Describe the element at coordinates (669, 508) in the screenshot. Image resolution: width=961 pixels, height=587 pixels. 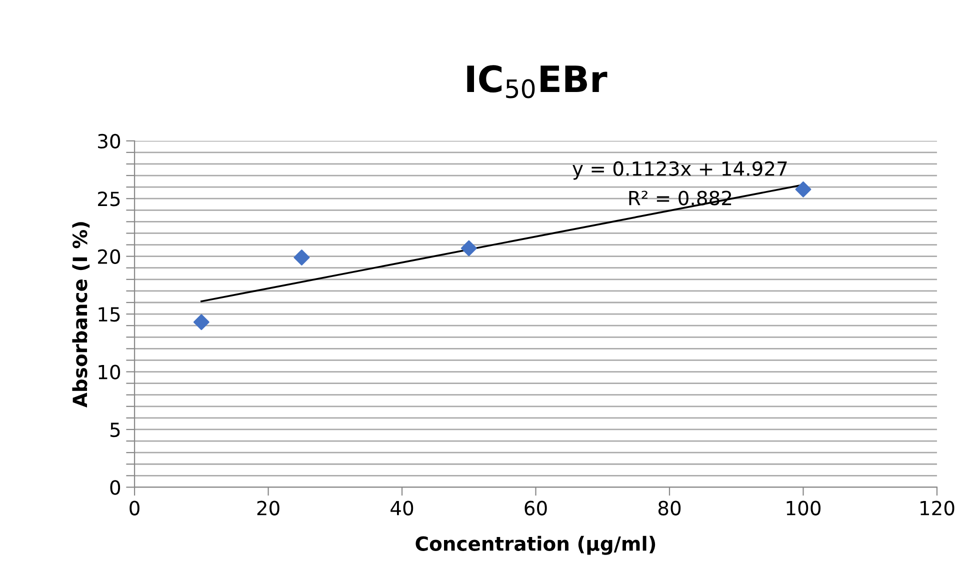
I see `x-tick-label: 80` at that location.